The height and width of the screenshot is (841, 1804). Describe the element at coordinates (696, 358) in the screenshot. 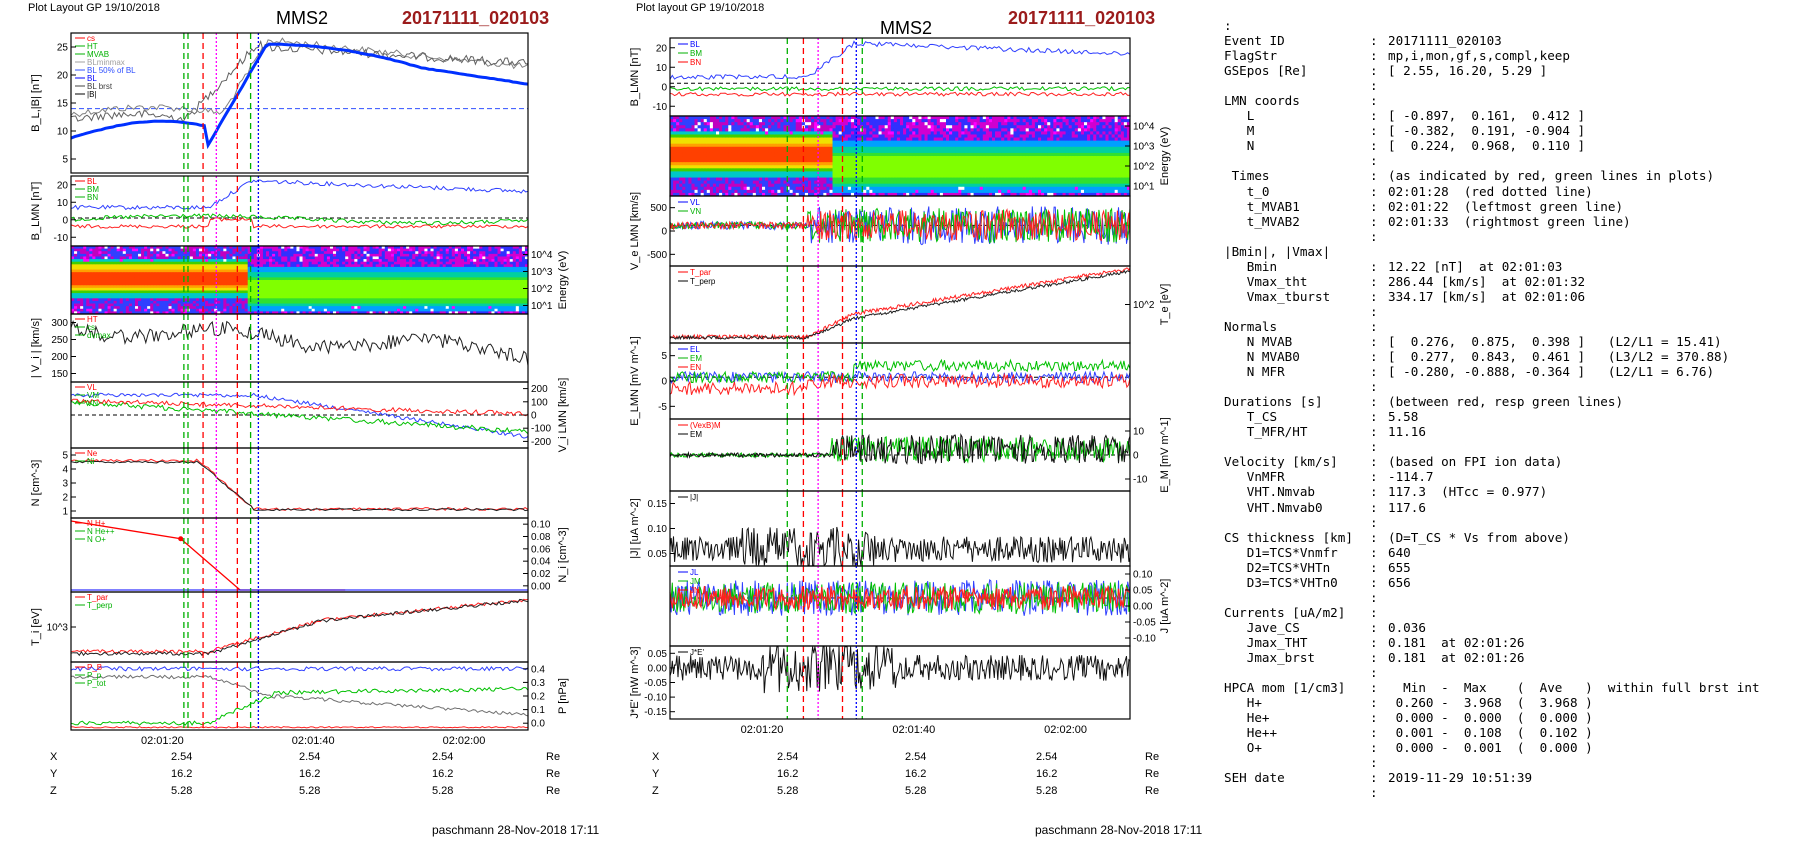

I see `legend-entry: EM` at that location.